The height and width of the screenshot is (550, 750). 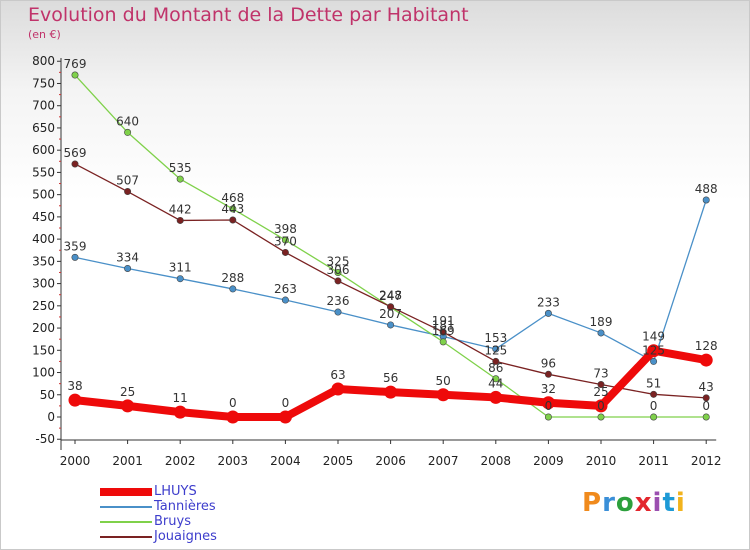 I want to click on data-label-tannieres: 153, so click(x=495, y=338).